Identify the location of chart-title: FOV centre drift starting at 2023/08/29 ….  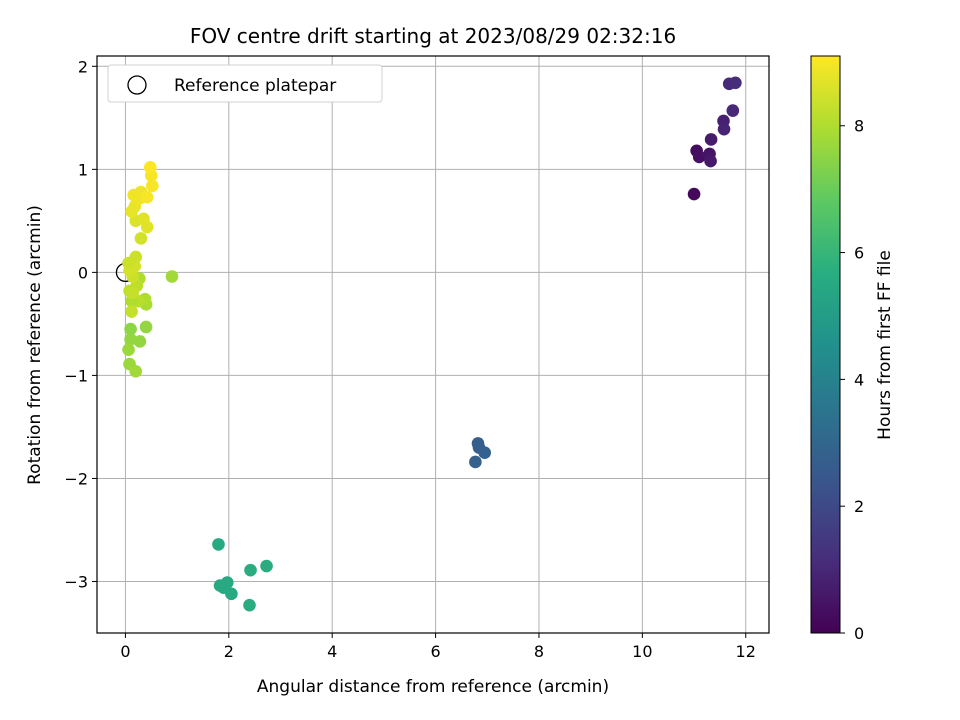
(433, 36).